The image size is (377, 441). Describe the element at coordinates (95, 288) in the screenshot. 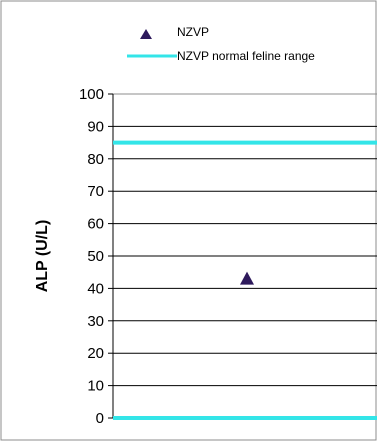

I see `y-tick-label-40: 40` at that location.